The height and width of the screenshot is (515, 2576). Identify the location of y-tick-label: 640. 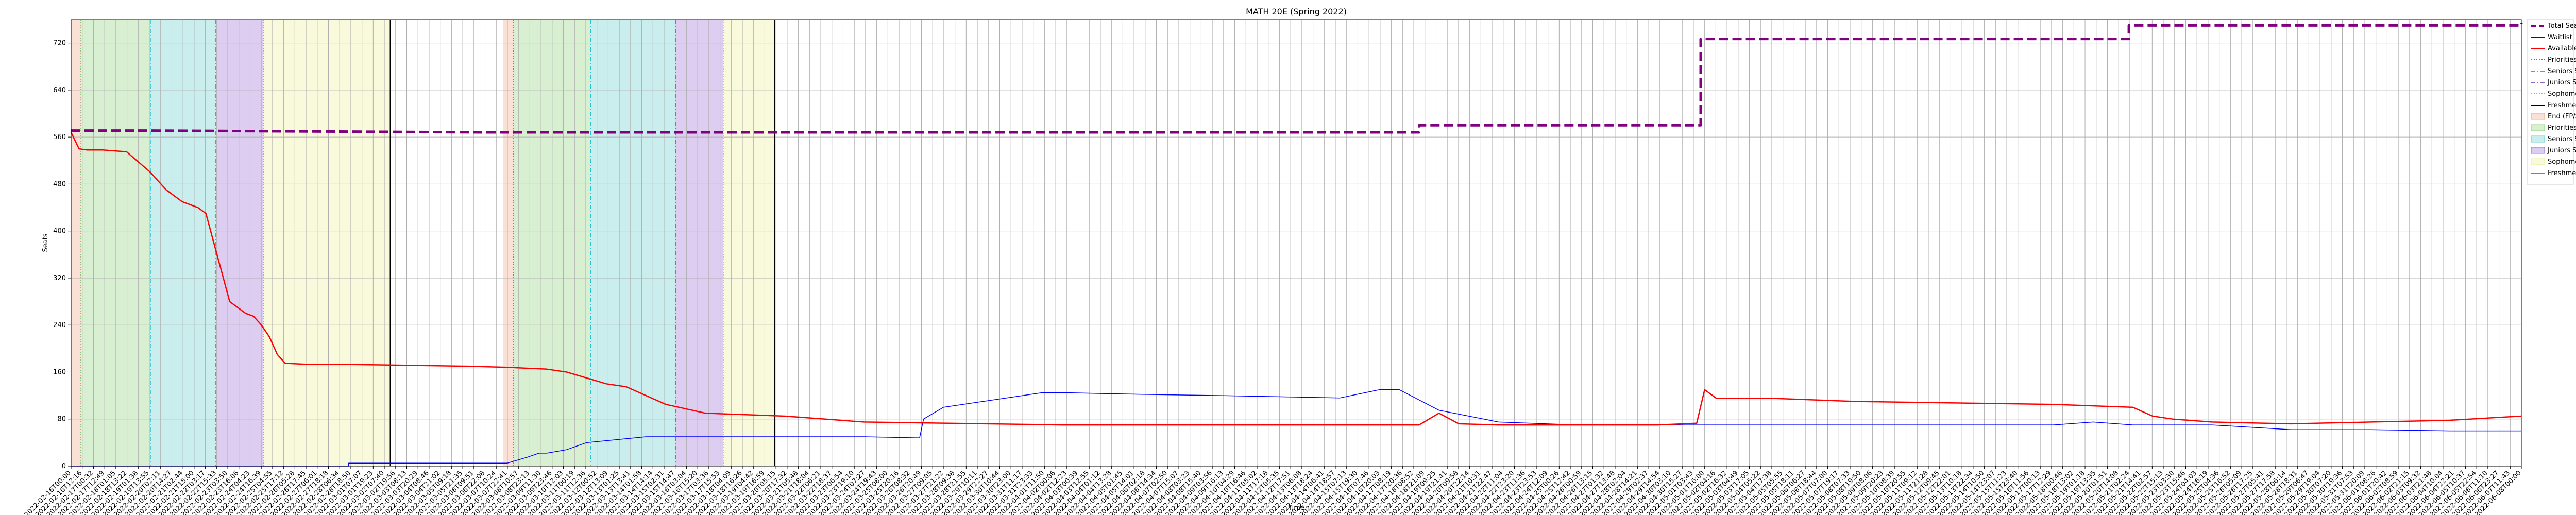
(59, 90).